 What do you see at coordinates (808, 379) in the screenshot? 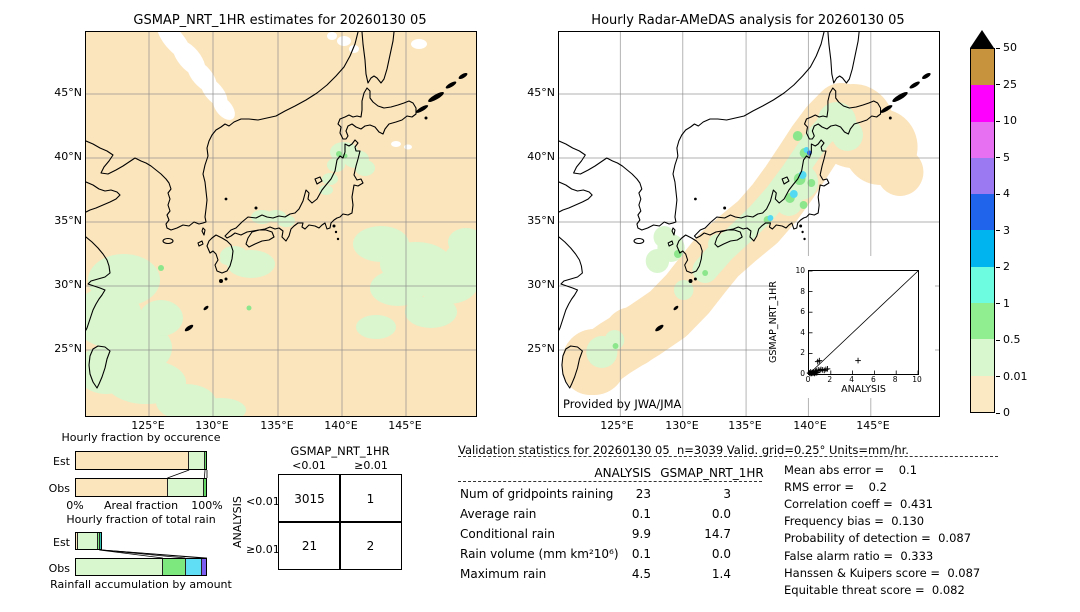
I see `inset-xtick-label: 0` at bounding box center [808, 379].